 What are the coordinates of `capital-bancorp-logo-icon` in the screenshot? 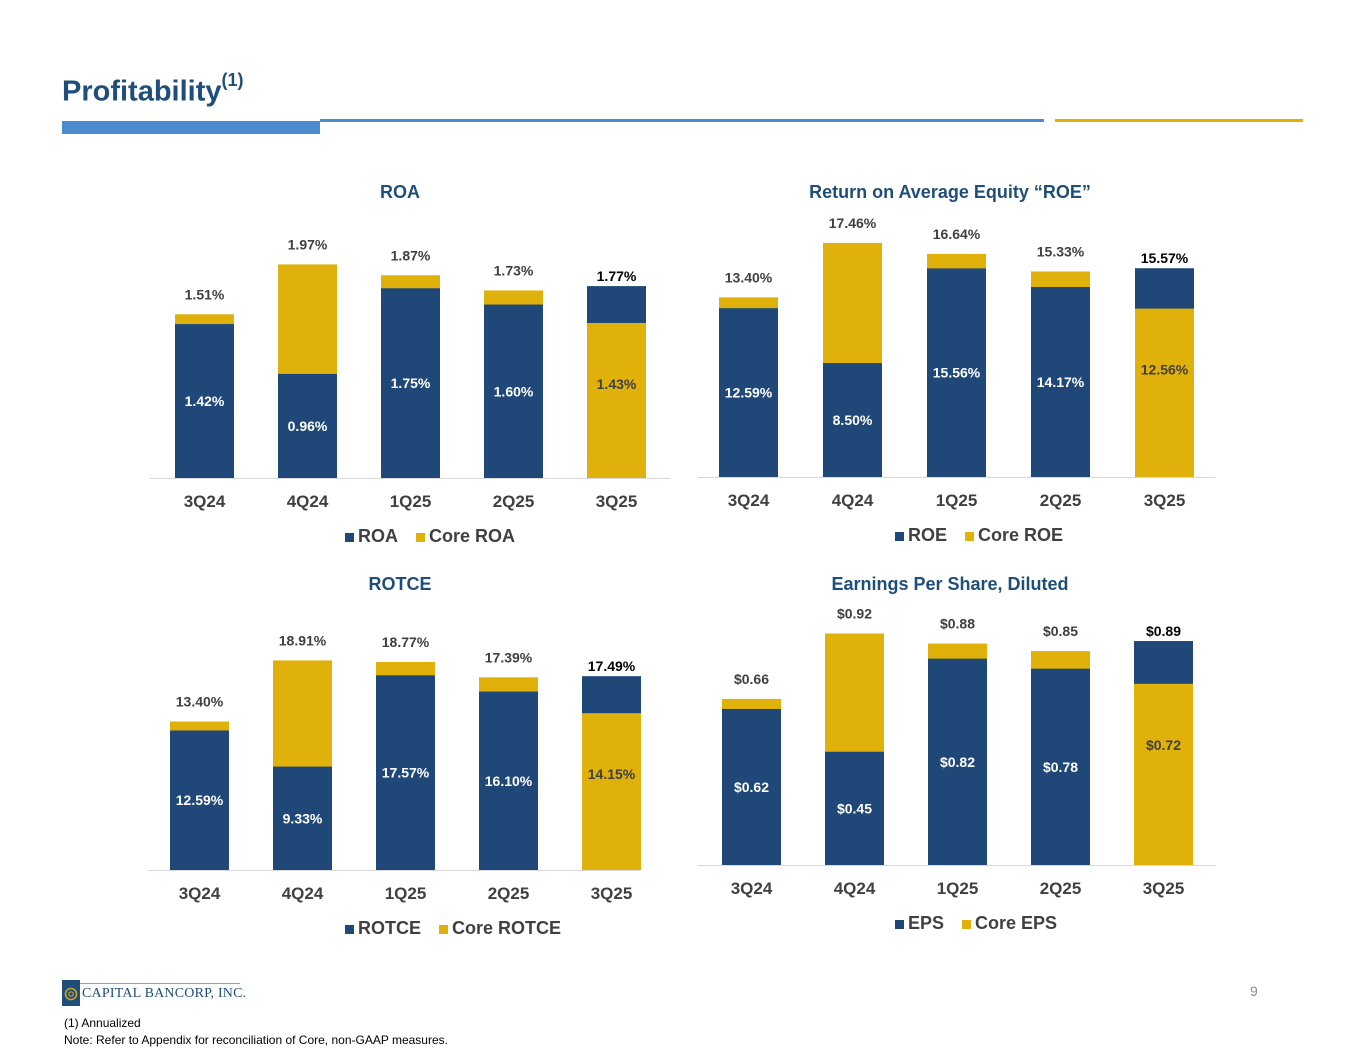 It's located at (71, 993).